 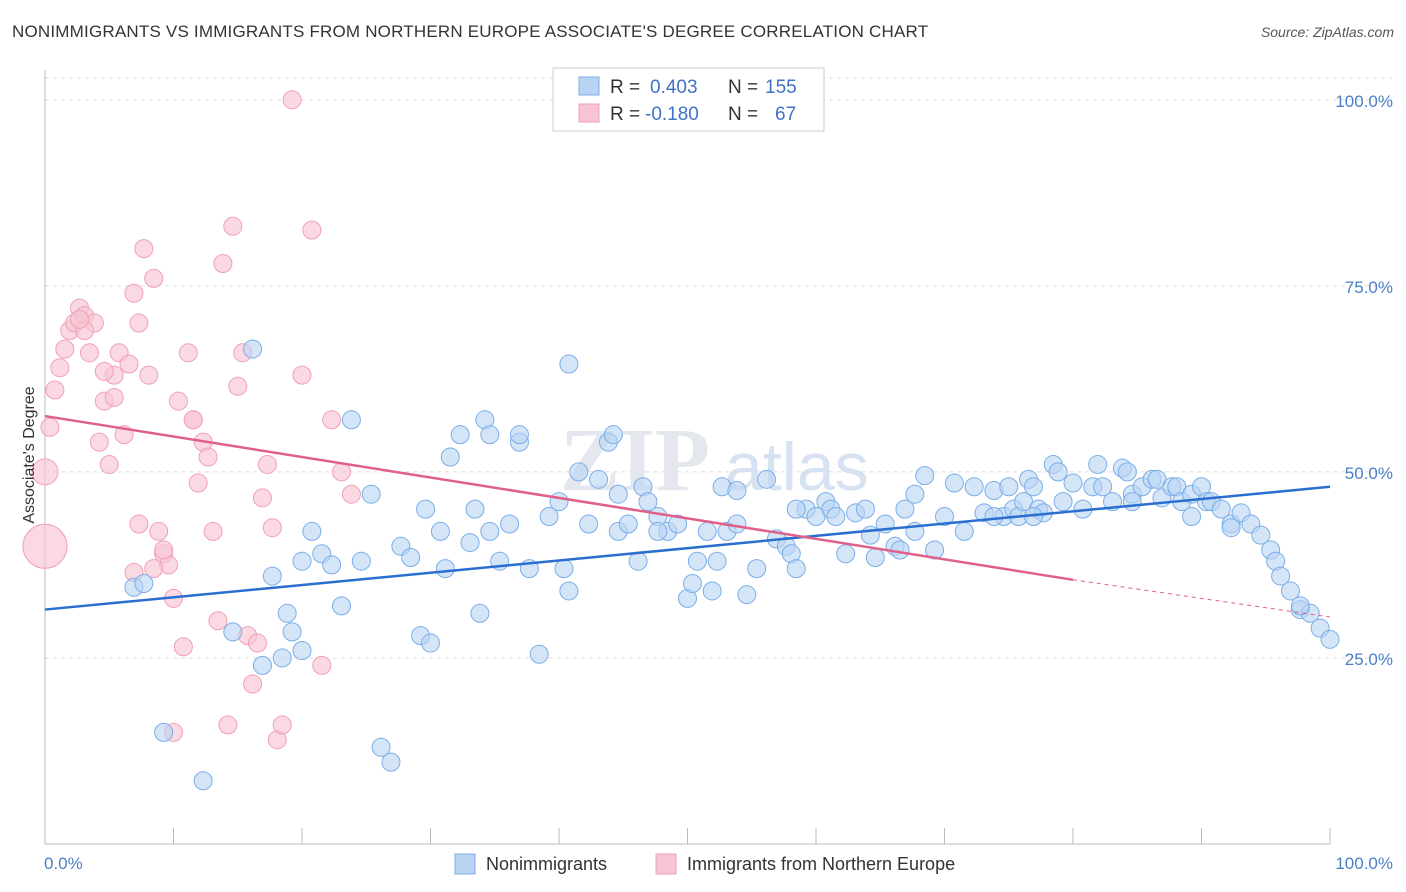 What do you see at coordinates (1327, 32) in the screenshot?
I see `source-credit: Source: ZipAtlas.com` at bounding box center [1327, 32].